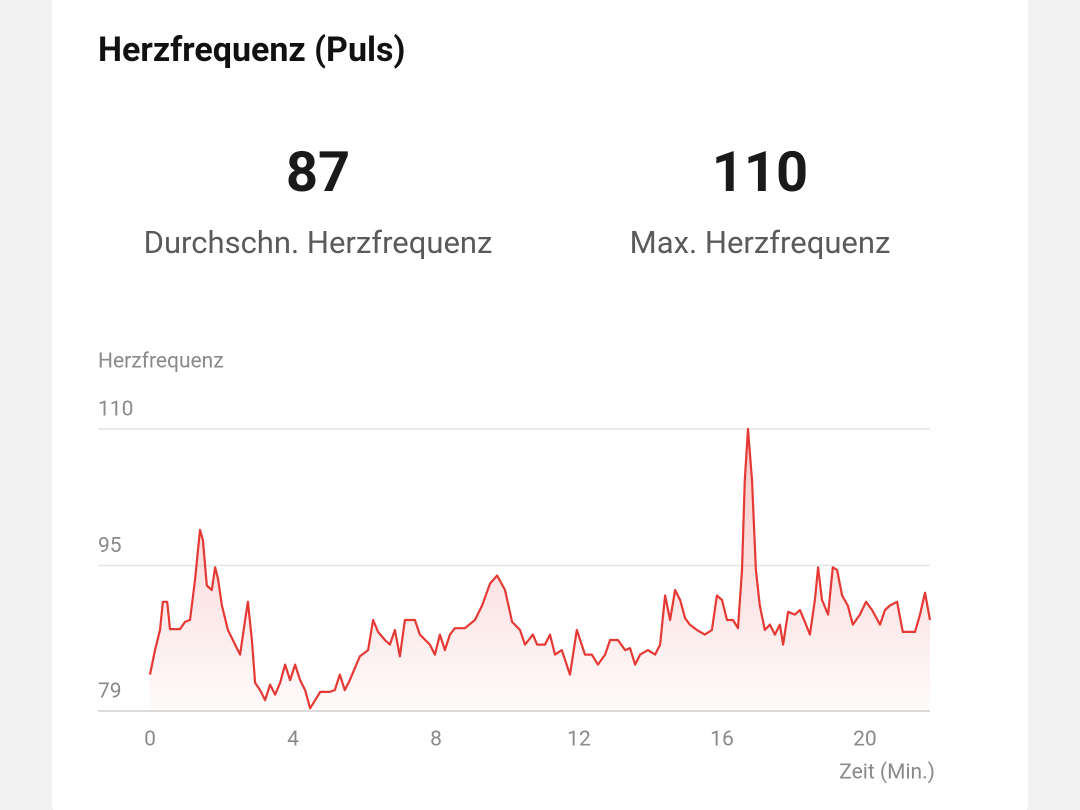 This screenshot has width=1080, height=810. Describe the element at coordinates (318, 172) in the screenshot. I see `stat-value: 87` at that location.